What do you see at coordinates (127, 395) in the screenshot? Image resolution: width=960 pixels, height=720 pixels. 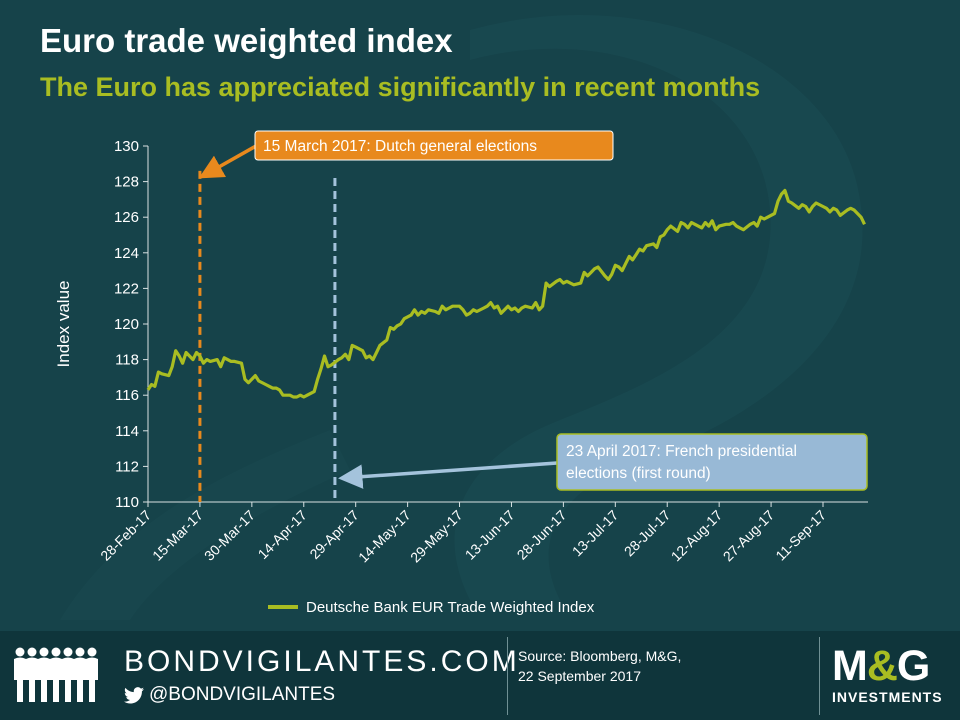 I see `y-tick-label: 116` at bounding box center [127, 395].